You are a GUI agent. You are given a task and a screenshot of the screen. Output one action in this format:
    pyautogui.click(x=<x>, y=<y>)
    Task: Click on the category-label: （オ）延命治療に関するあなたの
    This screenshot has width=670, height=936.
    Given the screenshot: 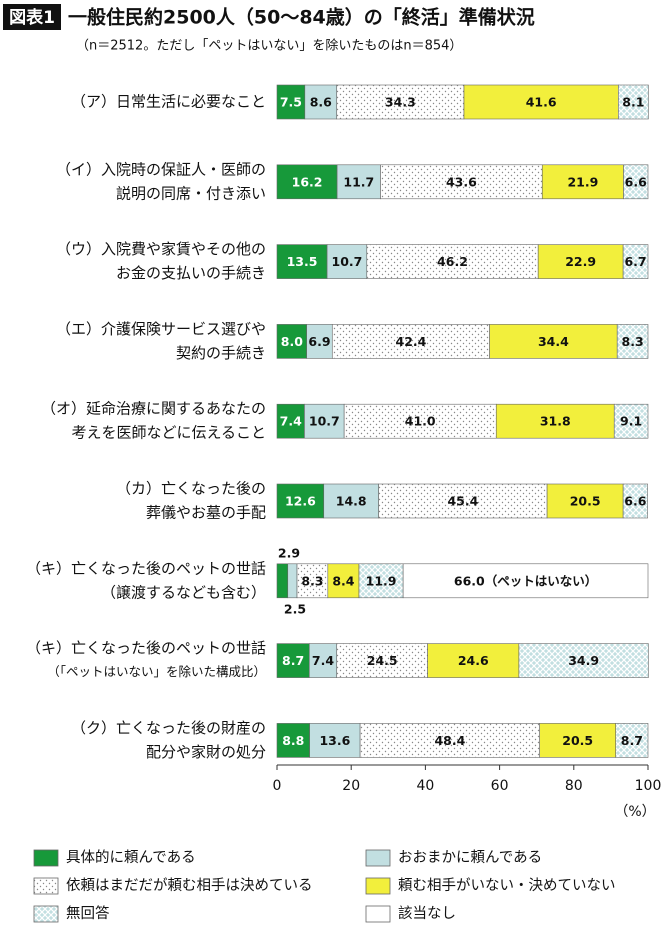 What is the action you would take?
    pyautogui.click(x=153, y=409)
    